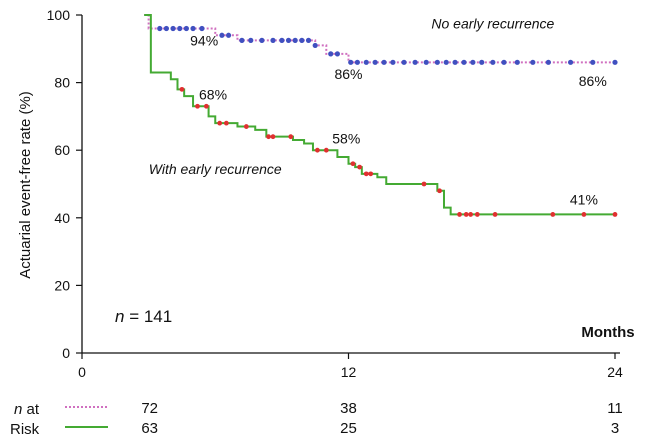  What do you see at coordinates (349, 372) in the screenshot?
I see `x-tick-label: 12` at bounding box center [349, 372].